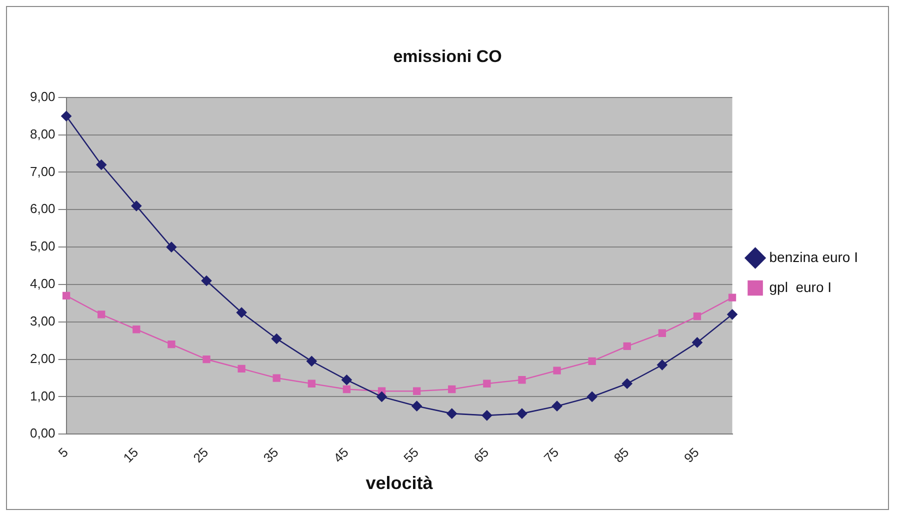  What do you see at coordinates (43, 246) in the screenshot?
I see `y-tick-label: 5,00` at bounding box center [43, 246].